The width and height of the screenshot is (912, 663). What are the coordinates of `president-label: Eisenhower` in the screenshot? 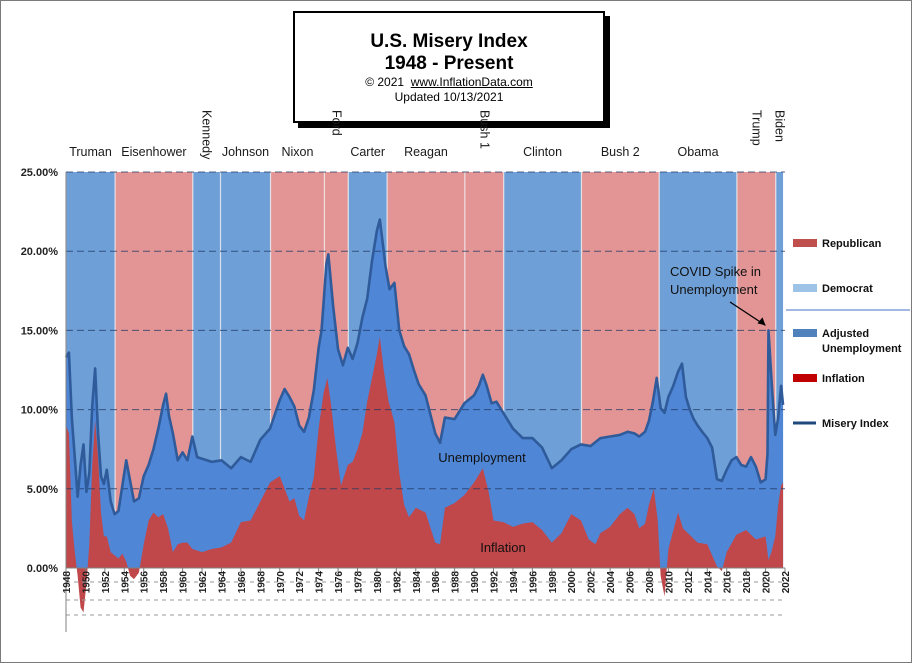 It's located at (153, 152).